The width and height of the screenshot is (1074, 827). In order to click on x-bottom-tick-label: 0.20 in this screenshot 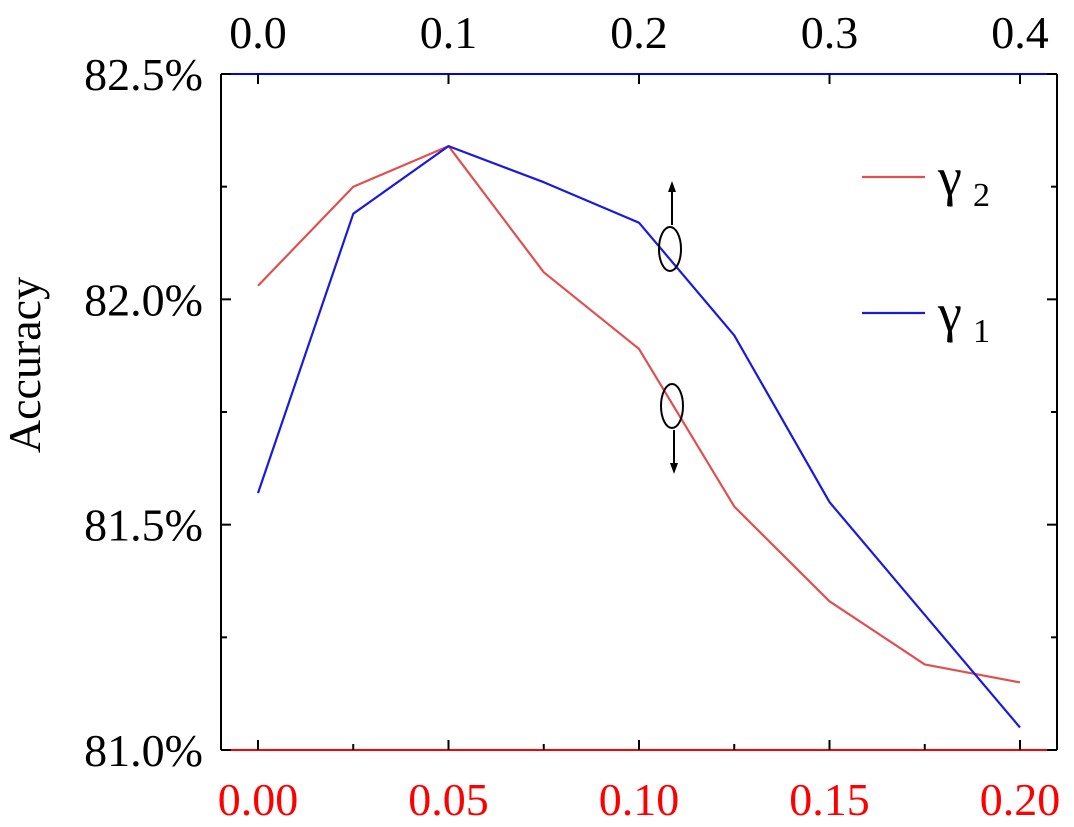, I will do `click(1020, 799)`.